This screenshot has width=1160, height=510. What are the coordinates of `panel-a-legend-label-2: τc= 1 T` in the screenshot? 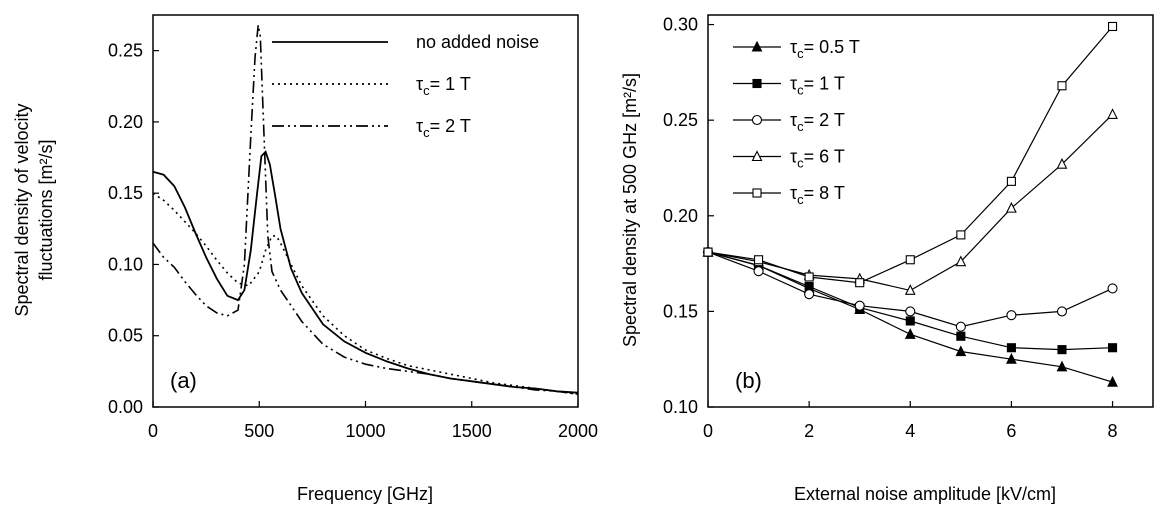 It's located at (443, 86).